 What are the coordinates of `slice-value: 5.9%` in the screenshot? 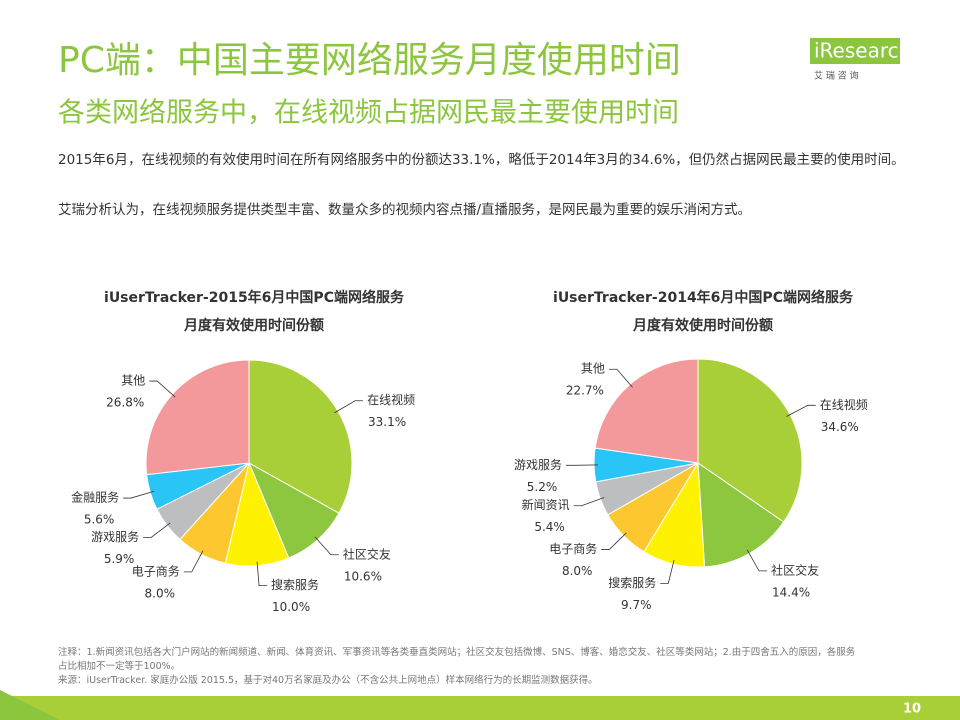 It's located at (119, 559).